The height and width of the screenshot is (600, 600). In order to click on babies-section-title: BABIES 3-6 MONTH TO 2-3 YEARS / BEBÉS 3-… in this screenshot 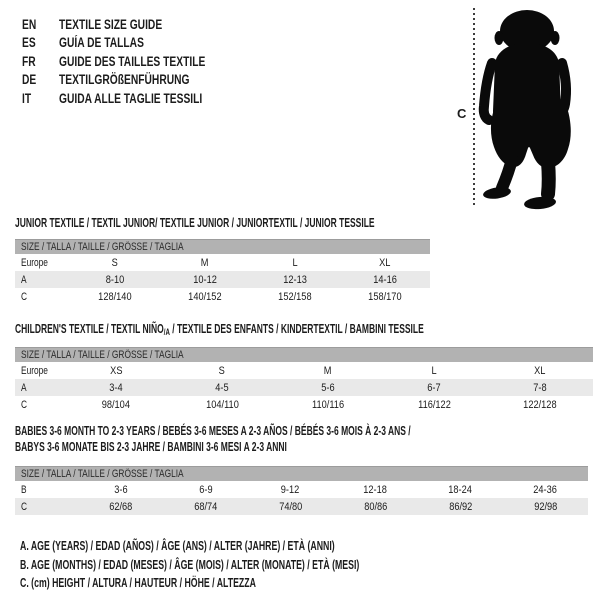, I will do `click(213, 439)`.